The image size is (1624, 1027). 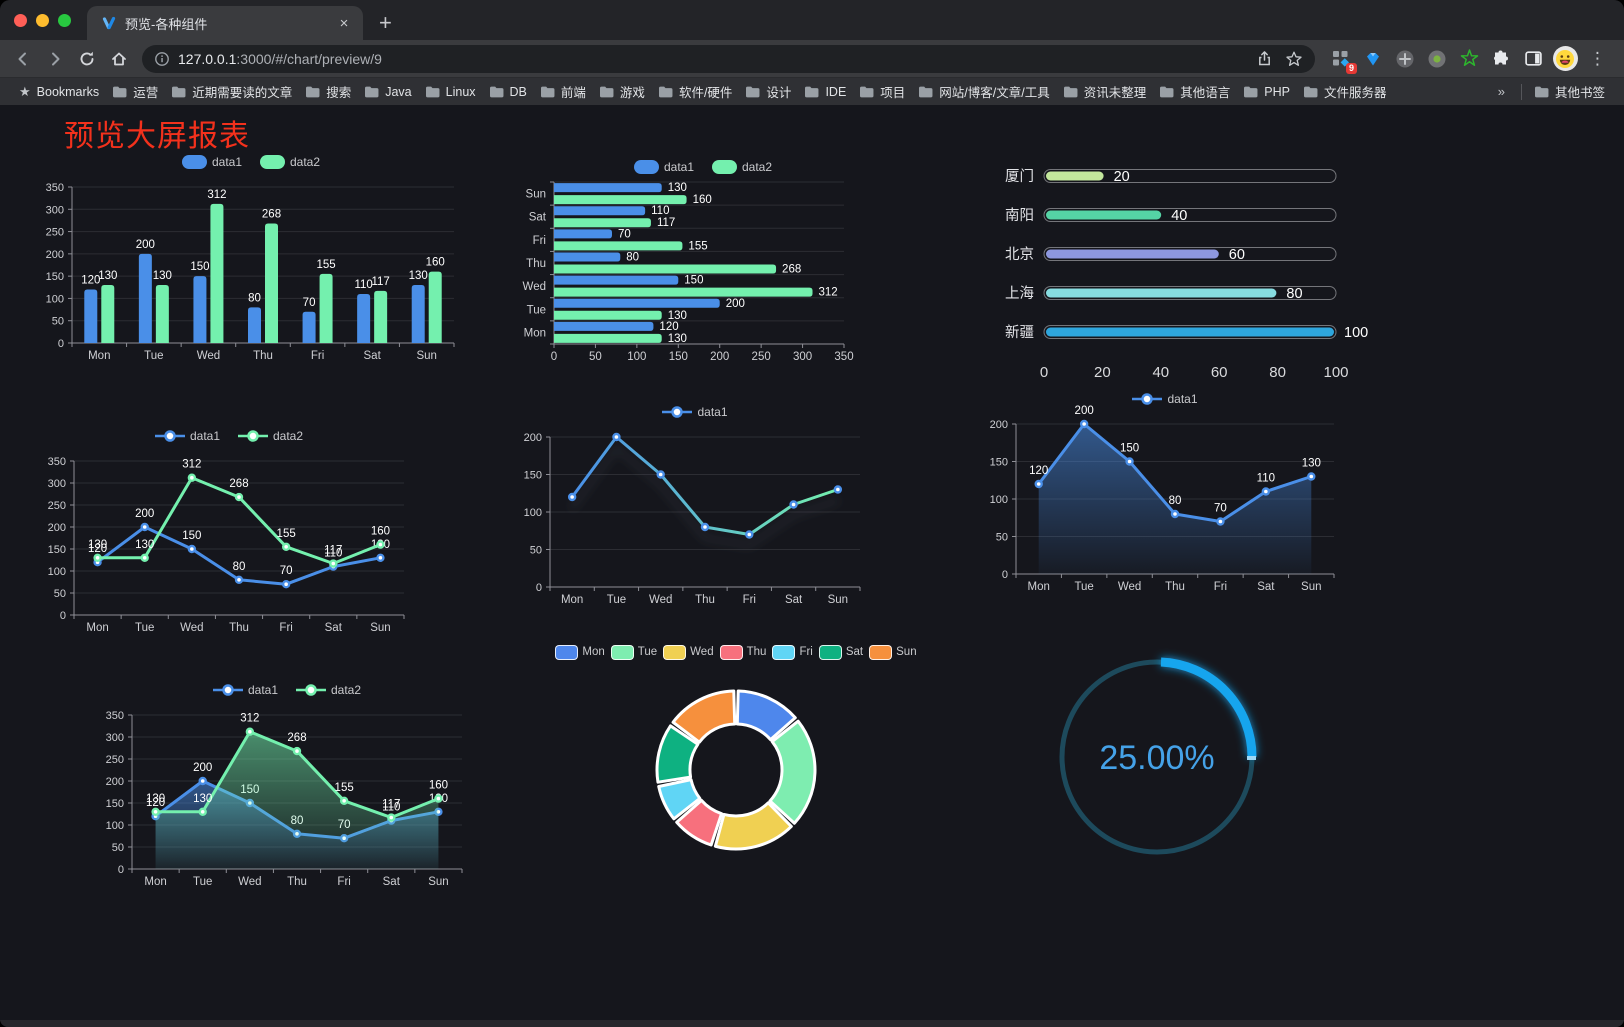 What do you see at coordinates (42, 20) in the screenshot?
I see `minimize-window-button` at bounding box center [42, 20].